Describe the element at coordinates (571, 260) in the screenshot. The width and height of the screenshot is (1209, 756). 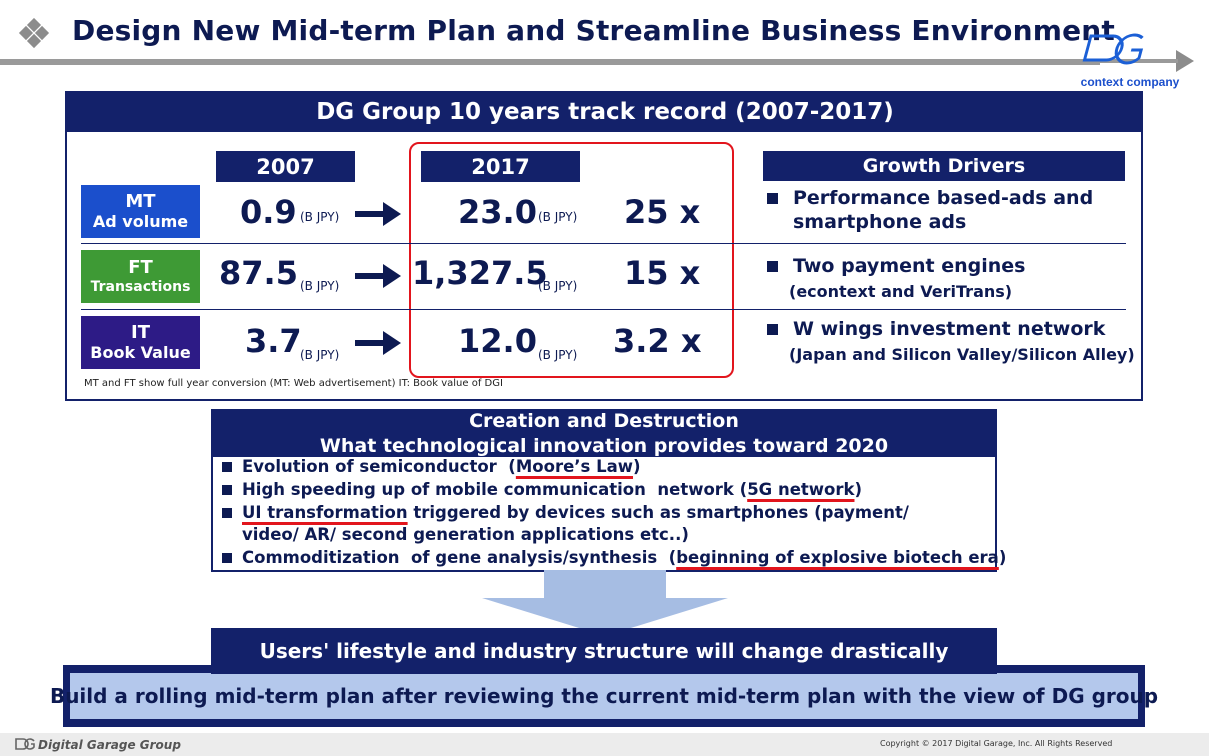
I see `highlight-2017-box` at that location.